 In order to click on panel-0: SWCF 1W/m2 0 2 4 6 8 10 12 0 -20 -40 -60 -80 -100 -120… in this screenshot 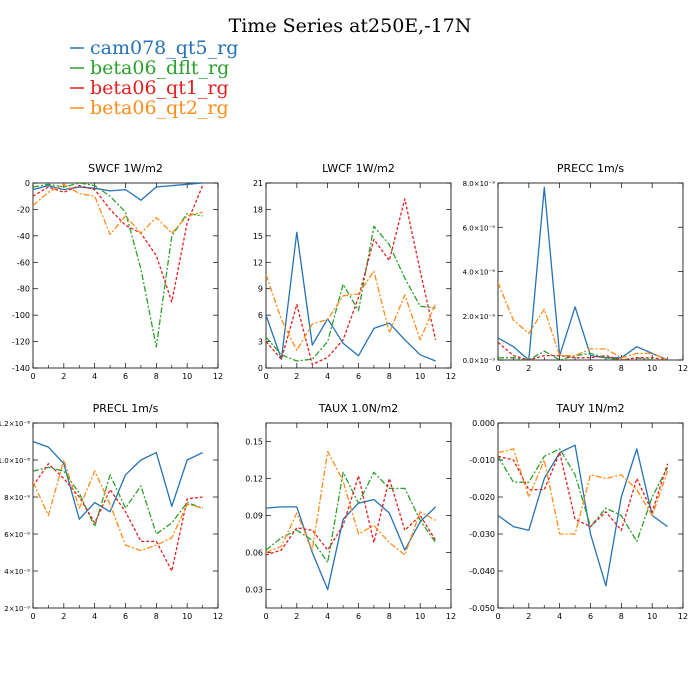, I will do `click(117, 271)`.